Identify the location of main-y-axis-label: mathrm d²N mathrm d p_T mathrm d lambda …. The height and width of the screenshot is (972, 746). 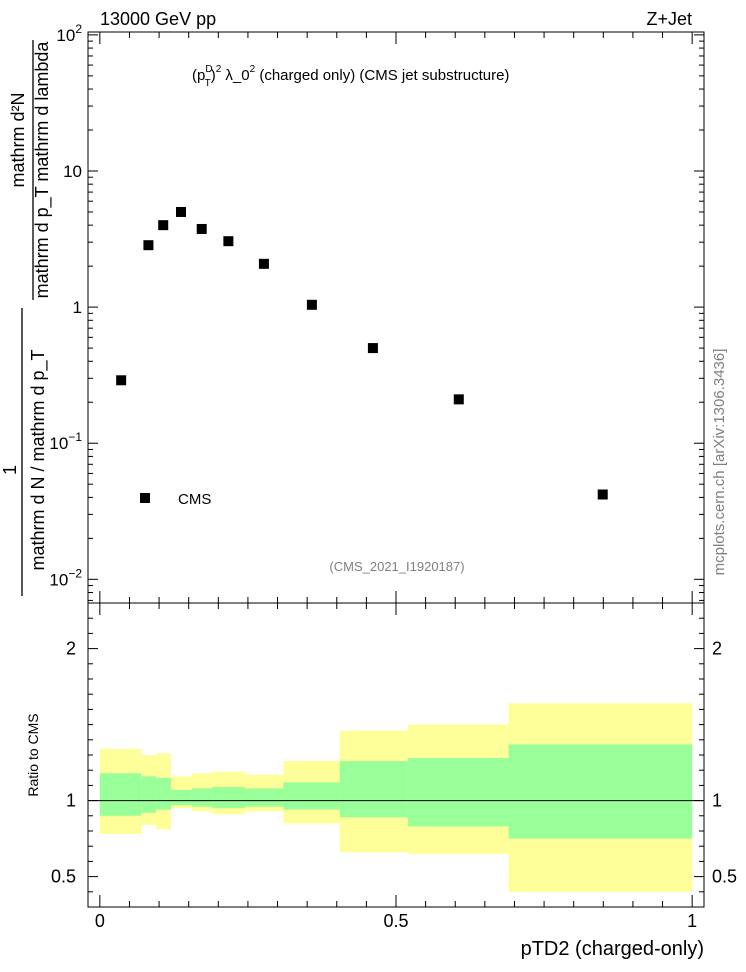
(26, 318).